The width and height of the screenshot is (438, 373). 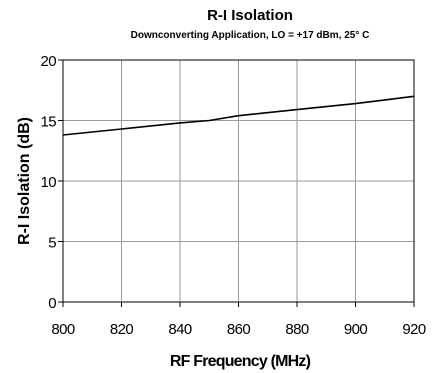 I want to click on x-tick-label: 820, so click(x=121, y=329).